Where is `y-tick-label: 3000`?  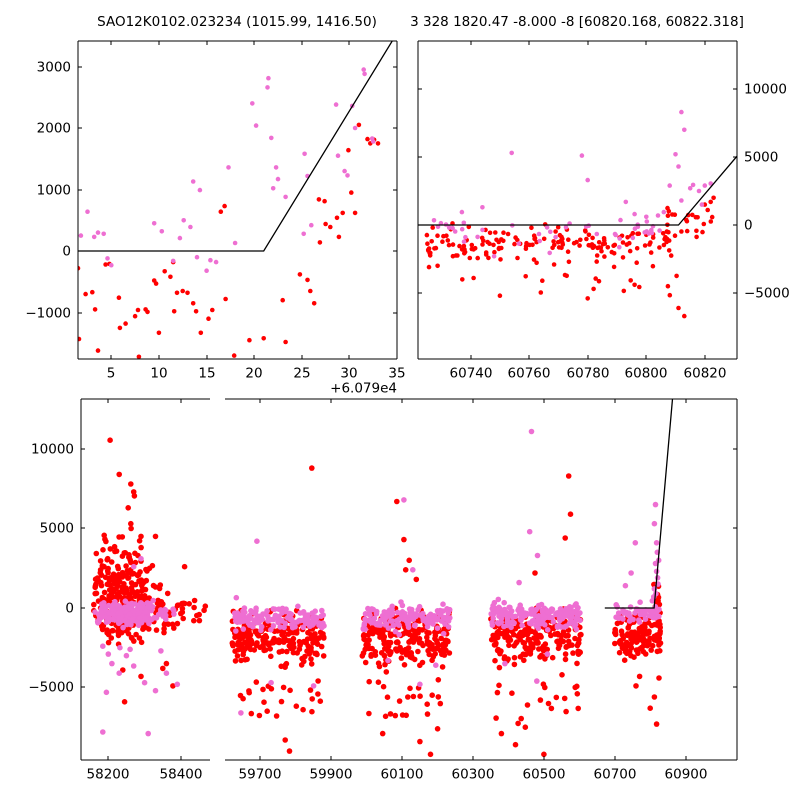 y-tick-label: 3000 is located at coordinates (54, 68).